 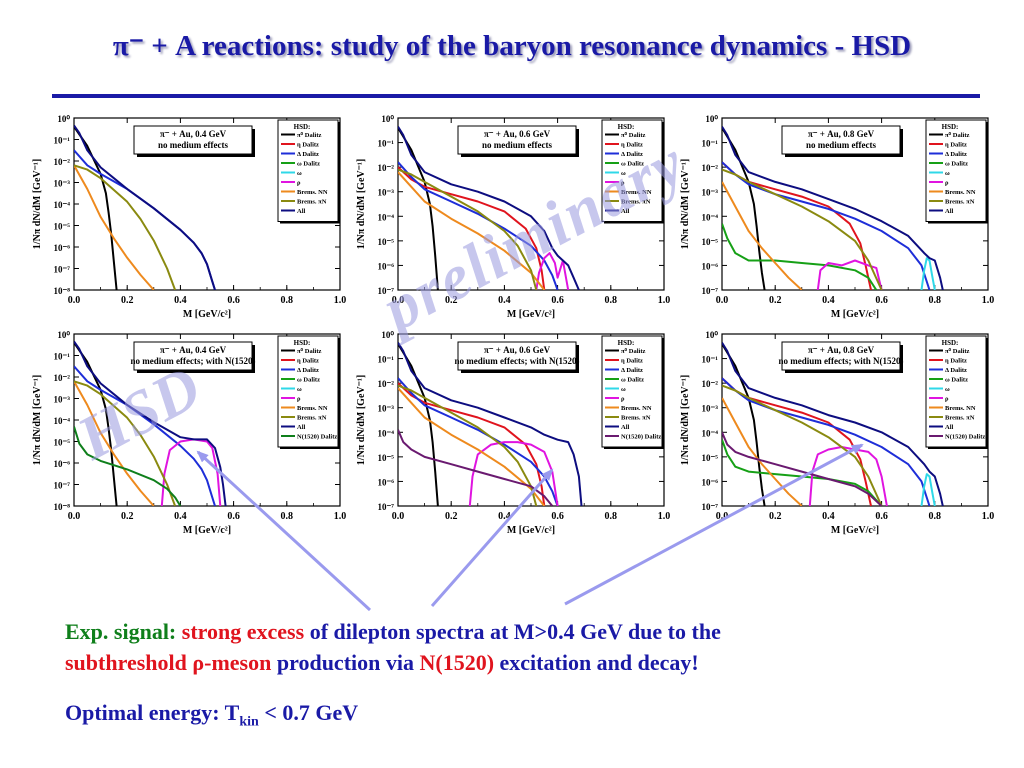 I want to click on title-divider, so click(x=516, y=96).